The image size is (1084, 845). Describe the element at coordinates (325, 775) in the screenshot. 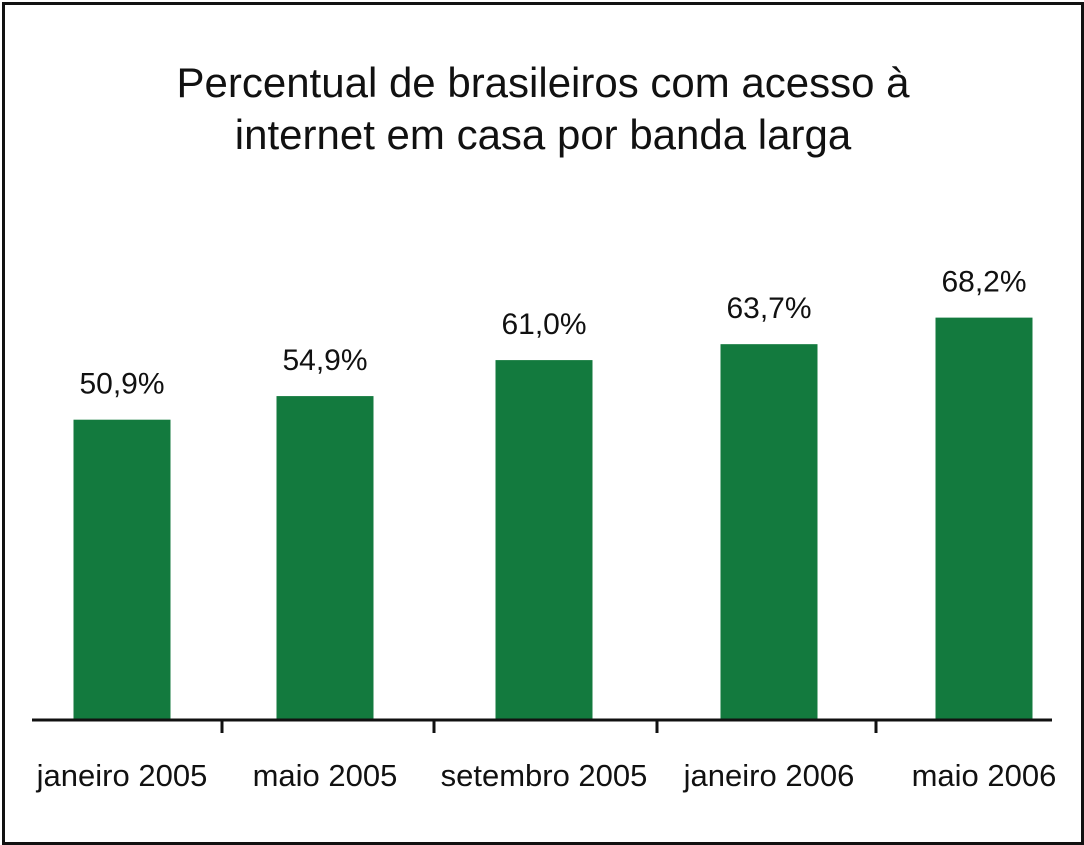

I see `category-label-1: maio 2005` at that location.